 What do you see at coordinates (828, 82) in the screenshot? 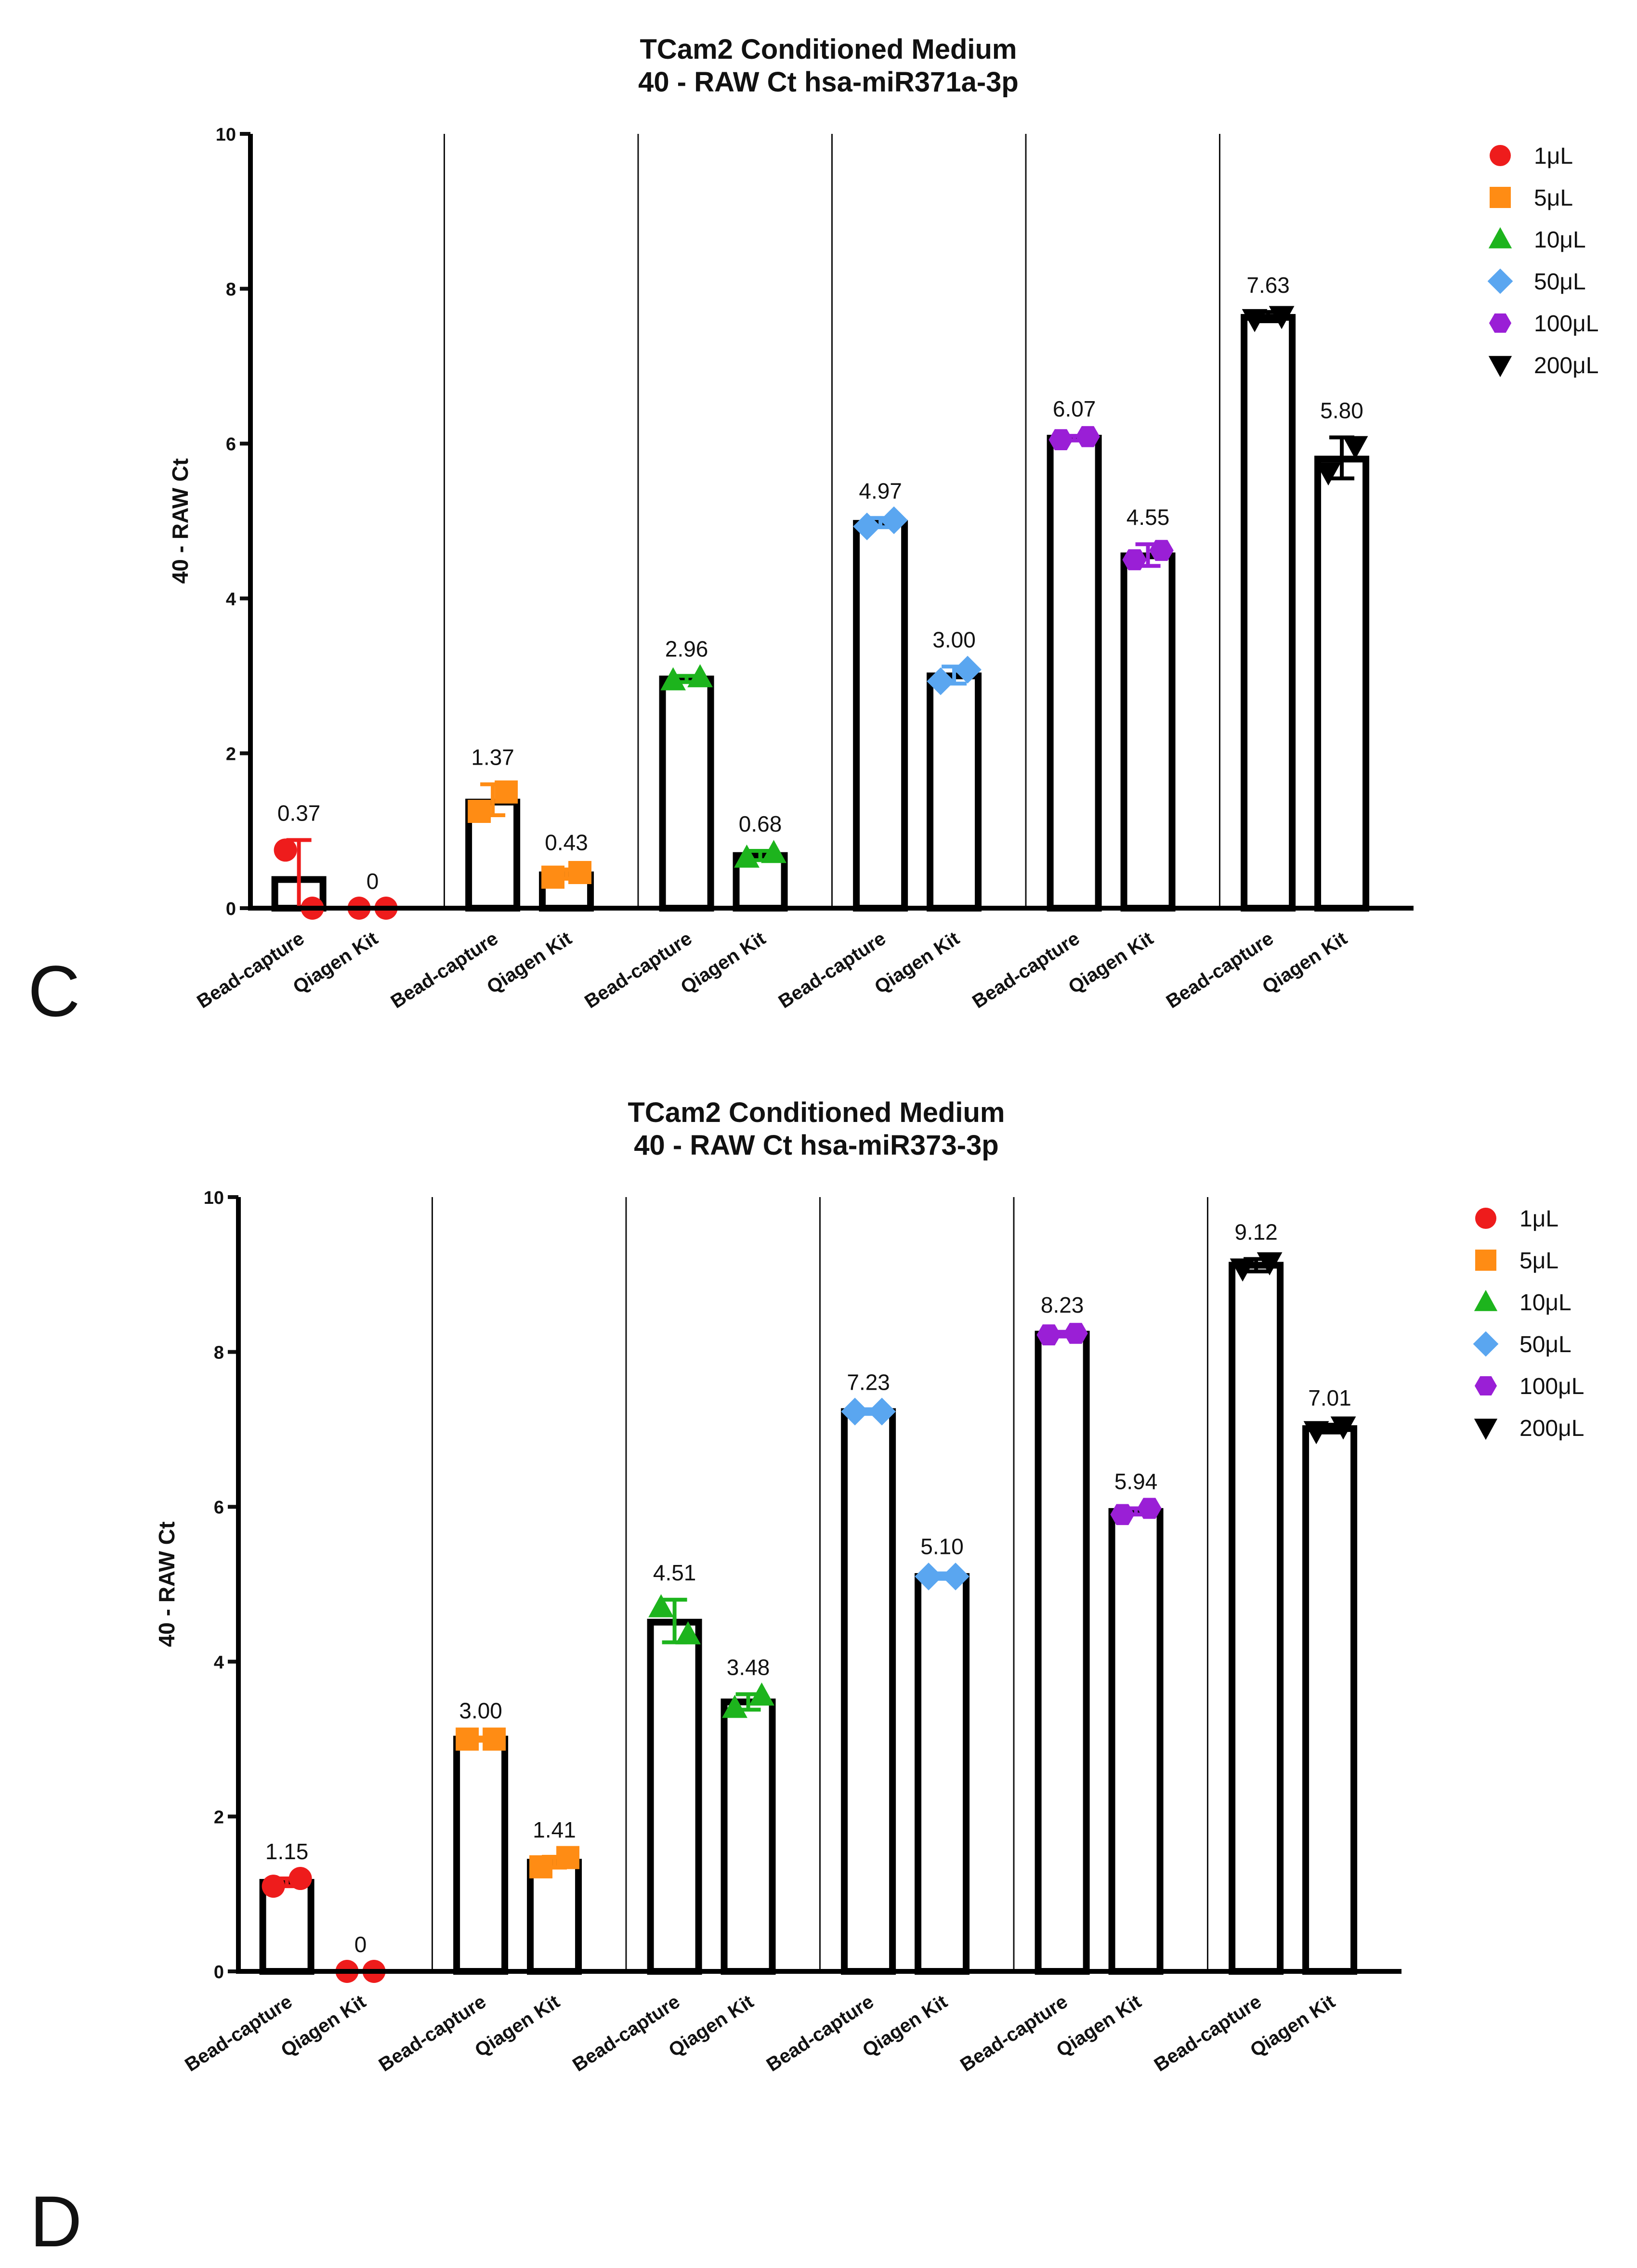
I see `chart-subtitle: 40 - RAW Ct hsa-miR371a-3p` at bounding box center [828, 82].